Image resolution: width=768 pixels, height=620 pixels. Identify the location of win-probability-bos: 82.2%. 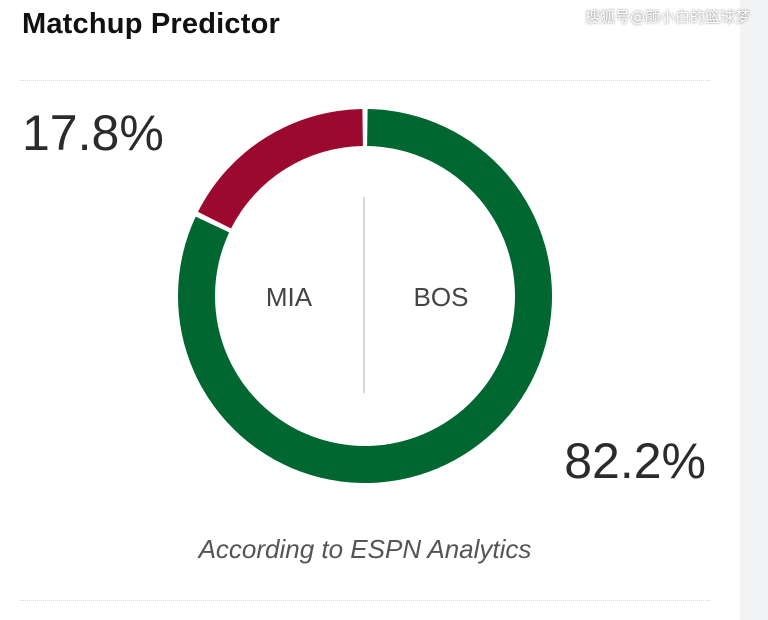
(635, 461).